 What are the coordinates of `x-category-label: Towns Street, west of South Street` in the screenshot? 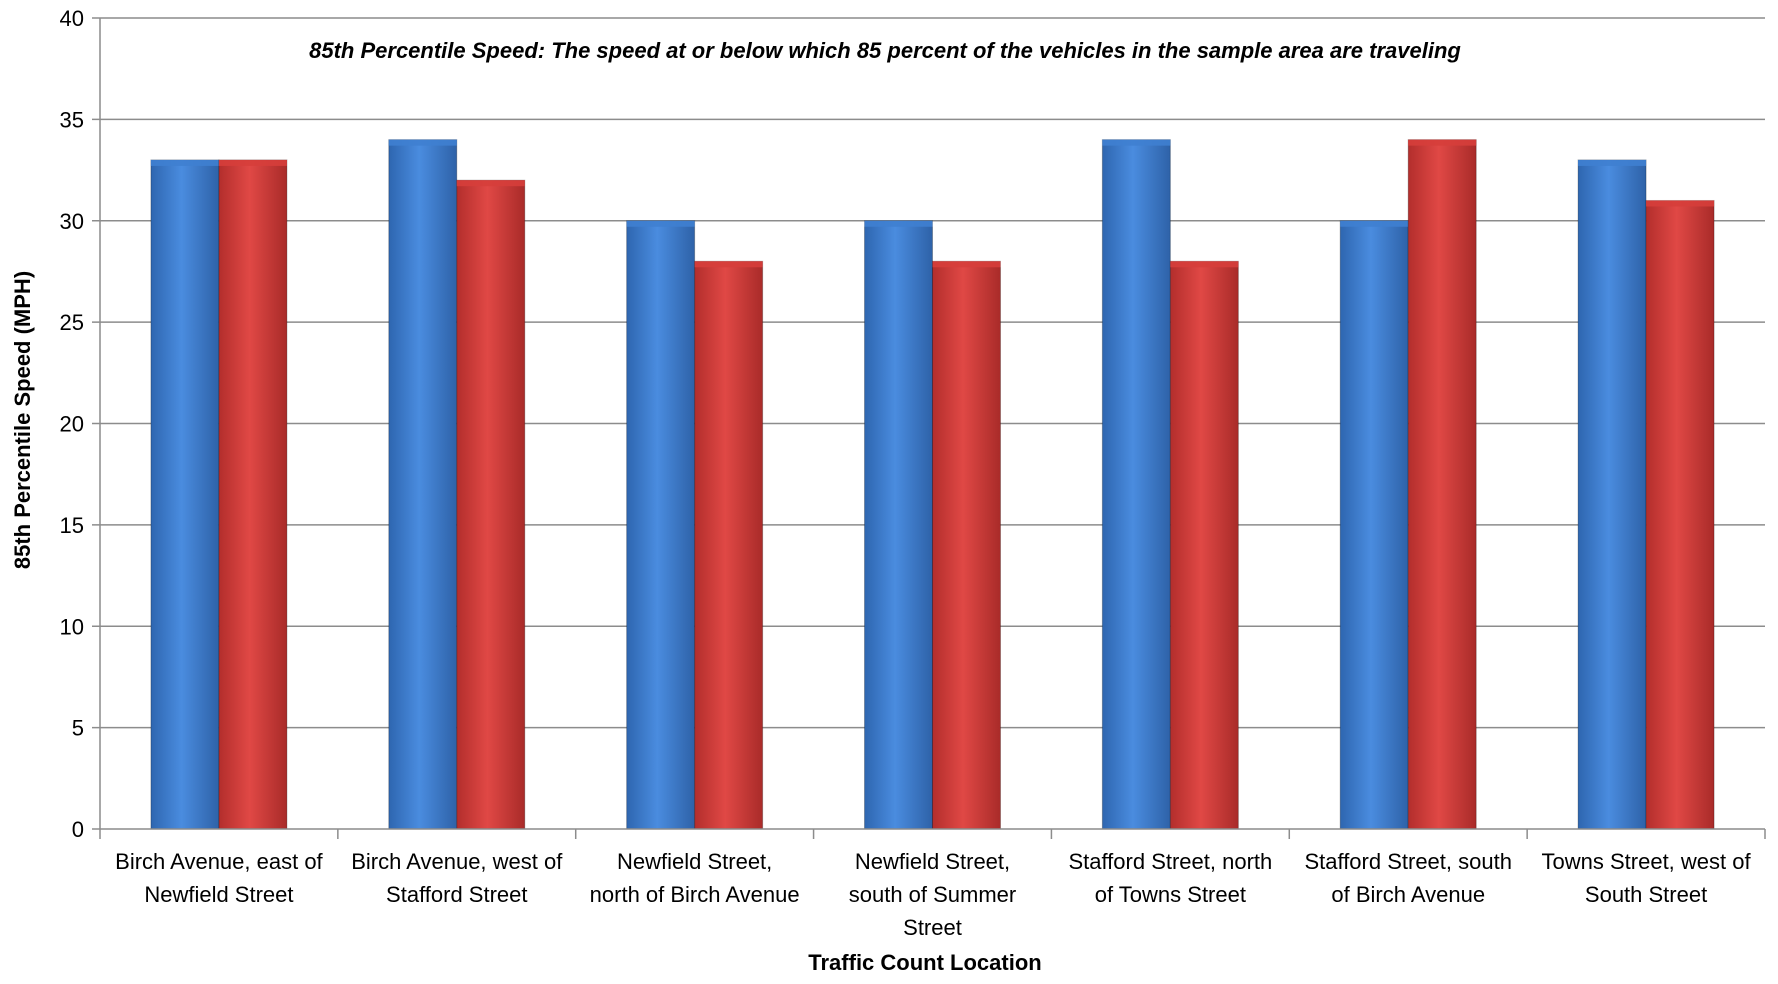 It's located at (1647, 878).